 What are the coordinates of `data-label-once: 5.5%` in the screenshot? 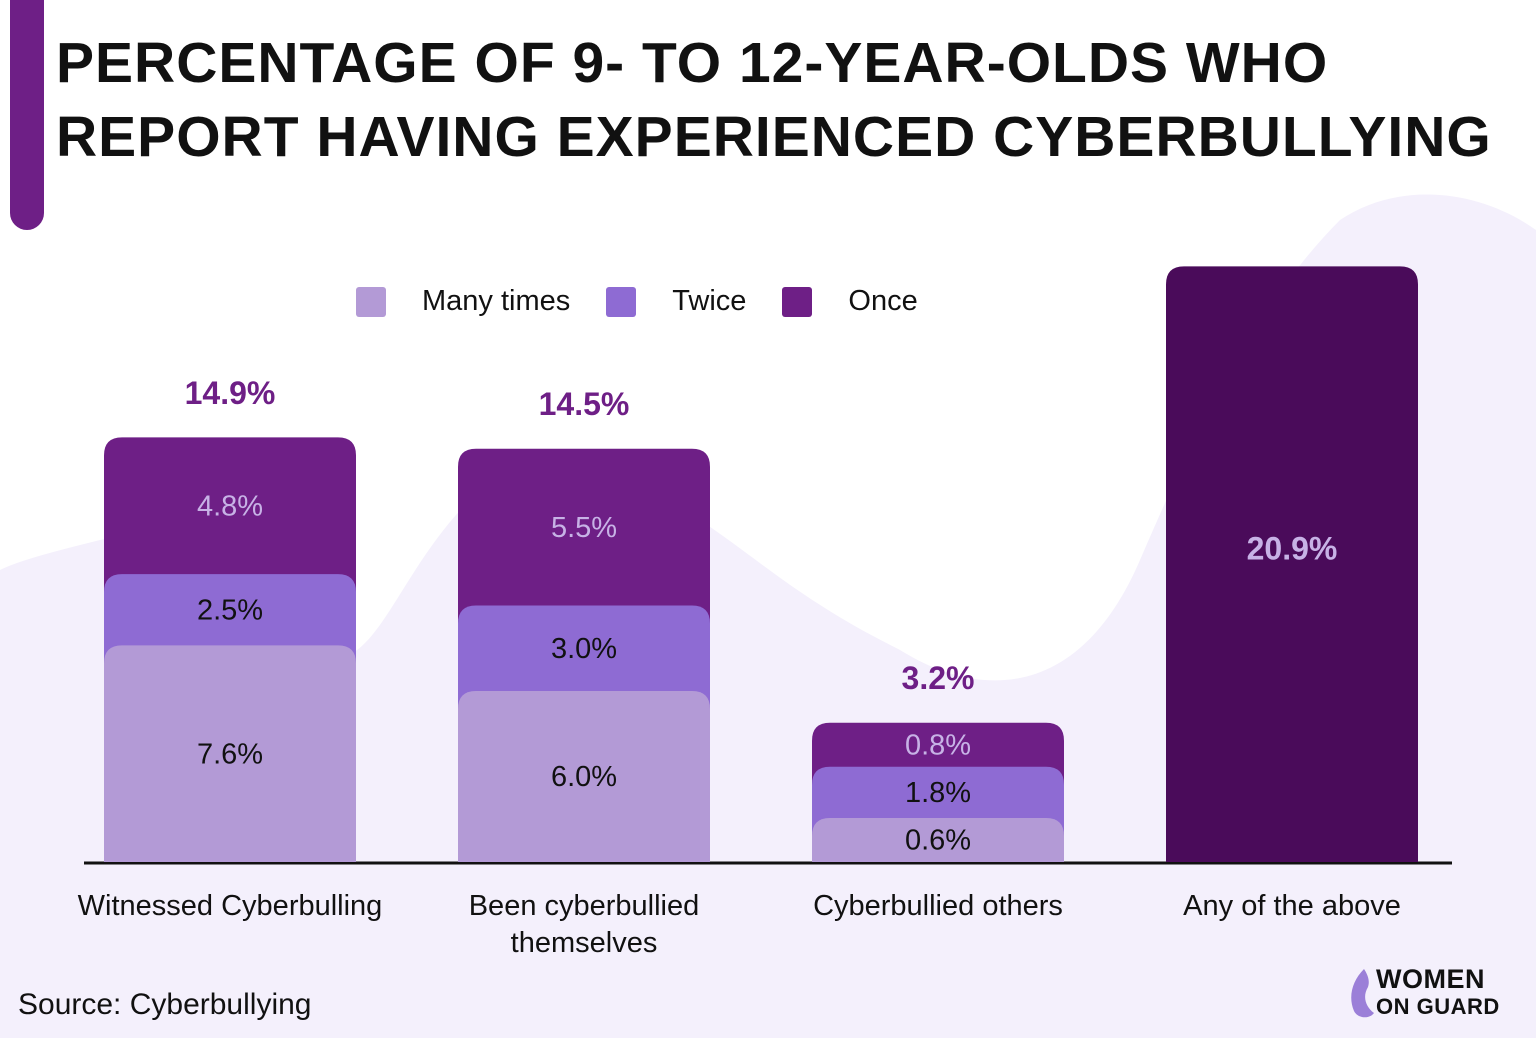 It's located at (584, 528).